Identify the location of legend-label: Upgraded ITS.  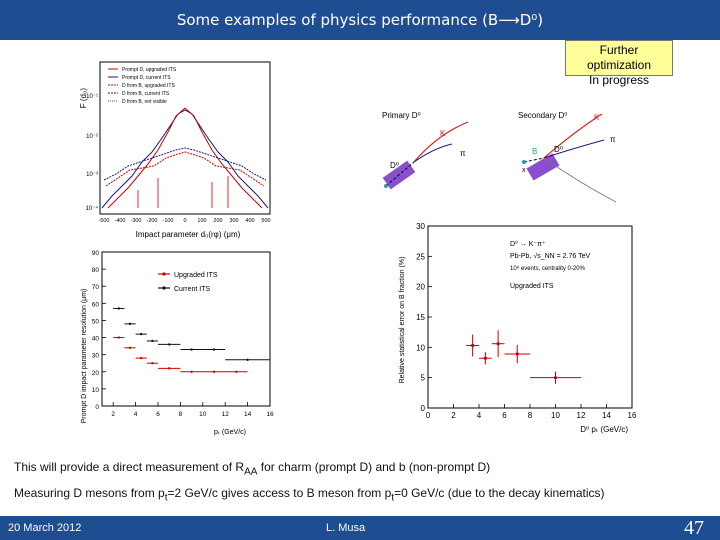
(196, 275).